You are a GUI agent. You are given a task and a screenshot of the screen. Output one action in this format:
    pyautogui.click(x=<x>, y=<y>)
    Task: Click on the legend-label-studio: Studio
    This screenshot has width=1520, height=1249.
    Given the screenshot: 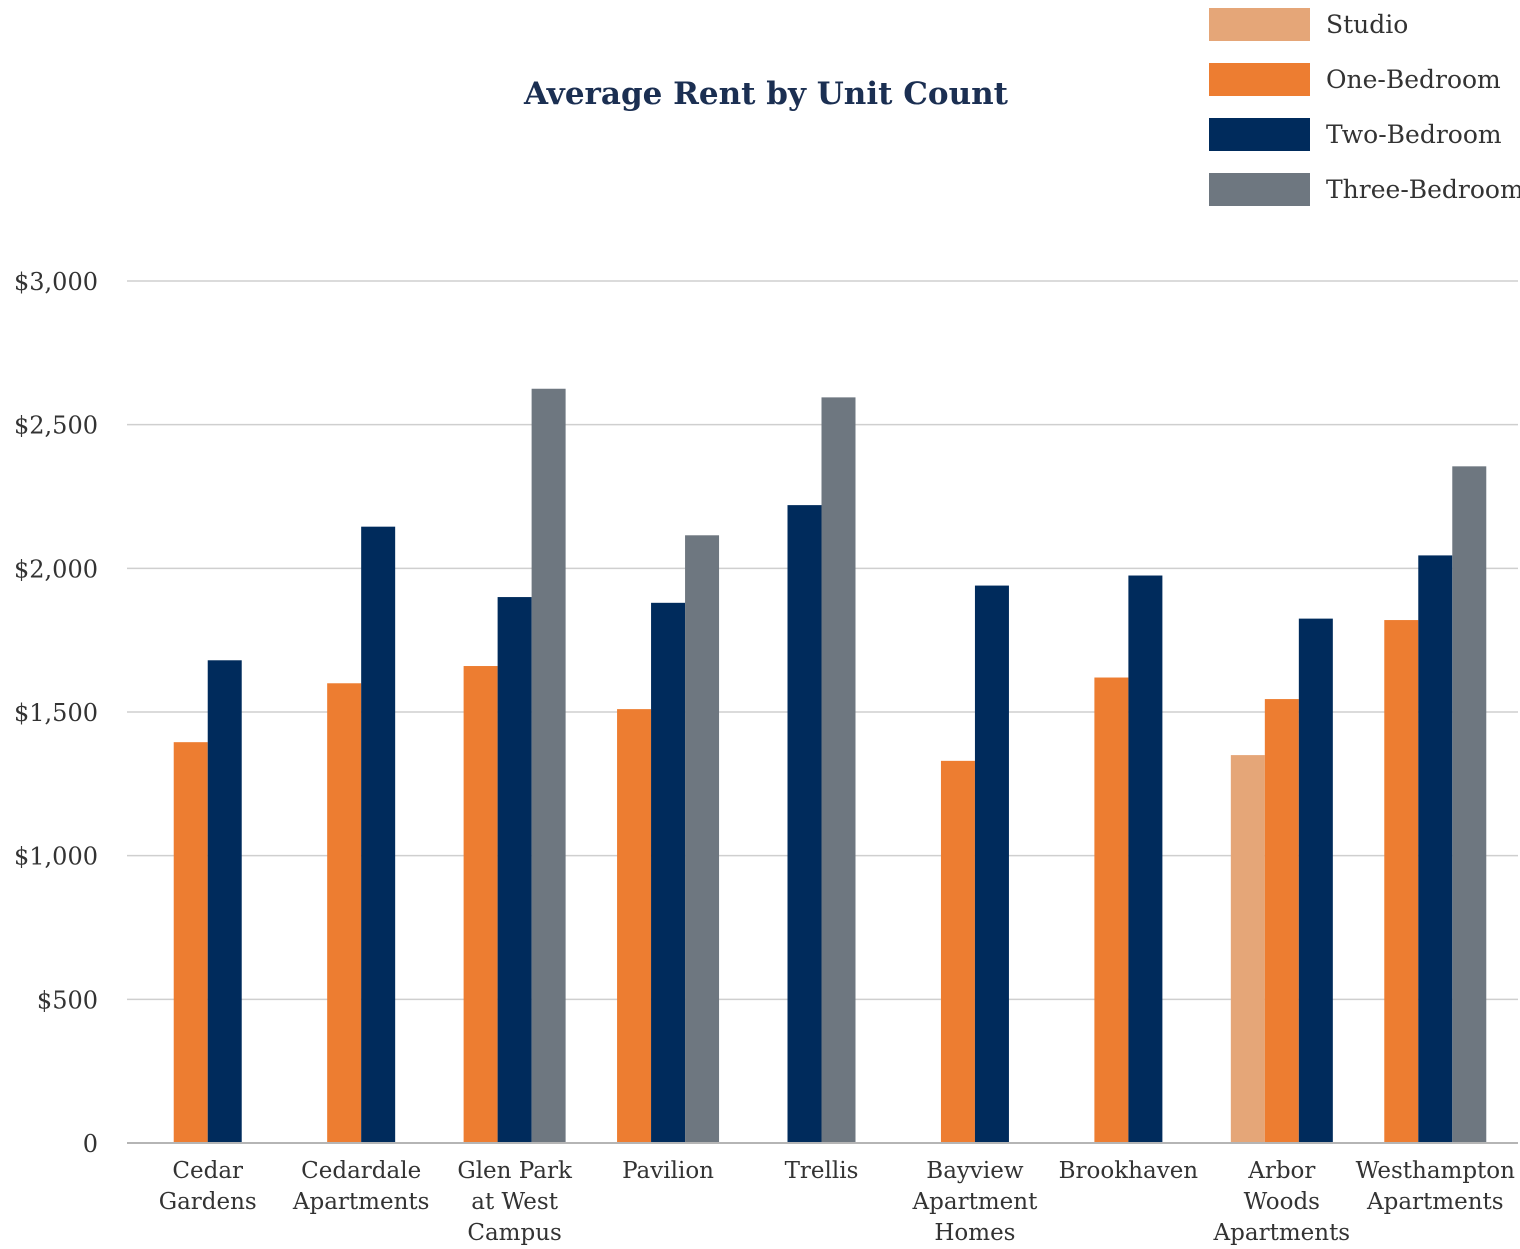 What is the action you would take?
    pyautogui.click(x=1367, y=24)
    